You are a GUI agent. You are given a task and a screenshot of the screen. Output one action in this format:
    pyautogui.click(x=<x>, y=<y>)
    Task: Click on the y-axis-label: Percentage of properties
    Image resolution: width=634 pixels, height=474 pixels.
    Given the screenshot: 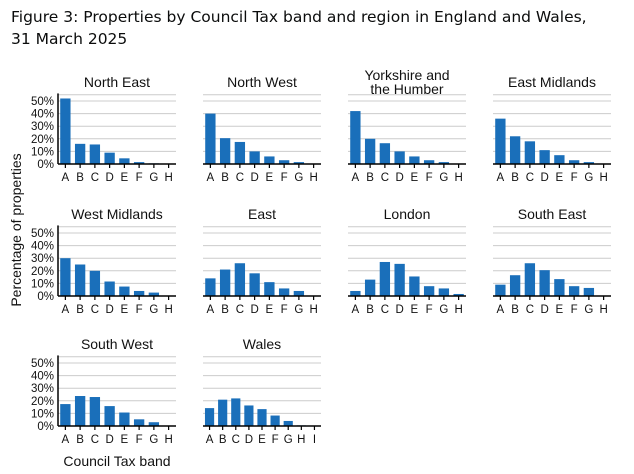 What is the action you would take?
    pyautogui.click(x=16, y=229)
    